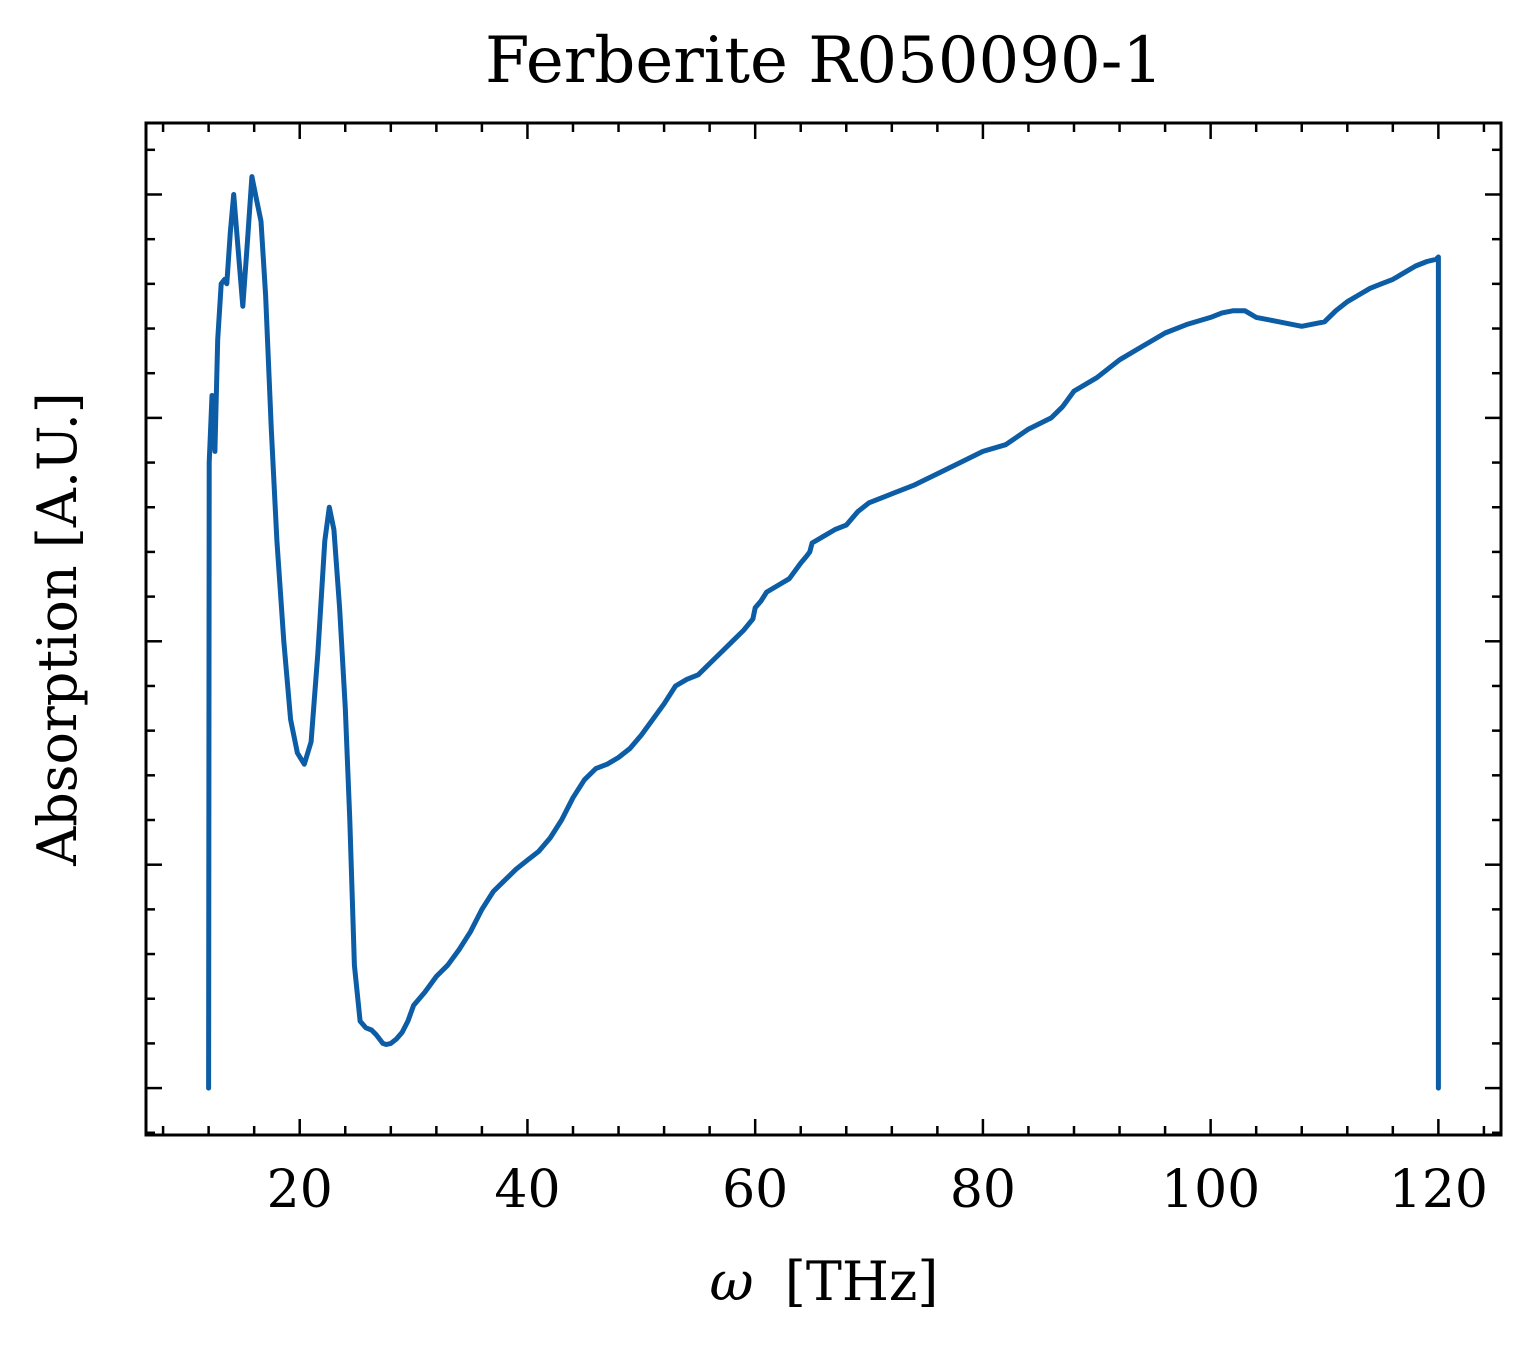  What do you see at coordinates (862, 1281) in the screenshot?
I see `x-axis-label-unit: [THz]` at bounding box center [862, 1281].